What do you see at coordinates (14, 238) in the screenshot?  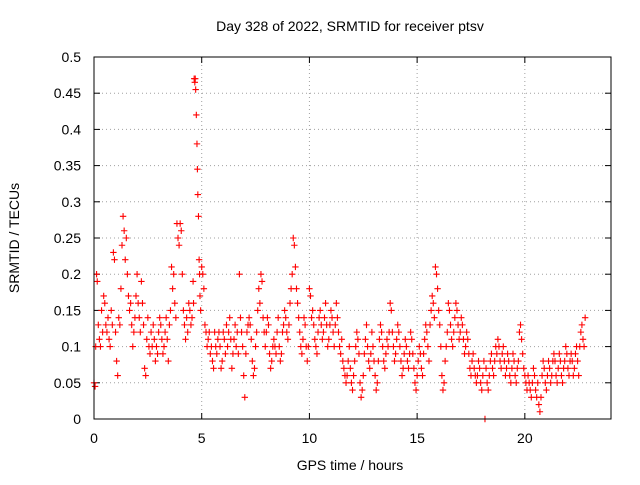 I see `y-axis-label: SRMTID / TECUs` at bounding box center [14, 238].